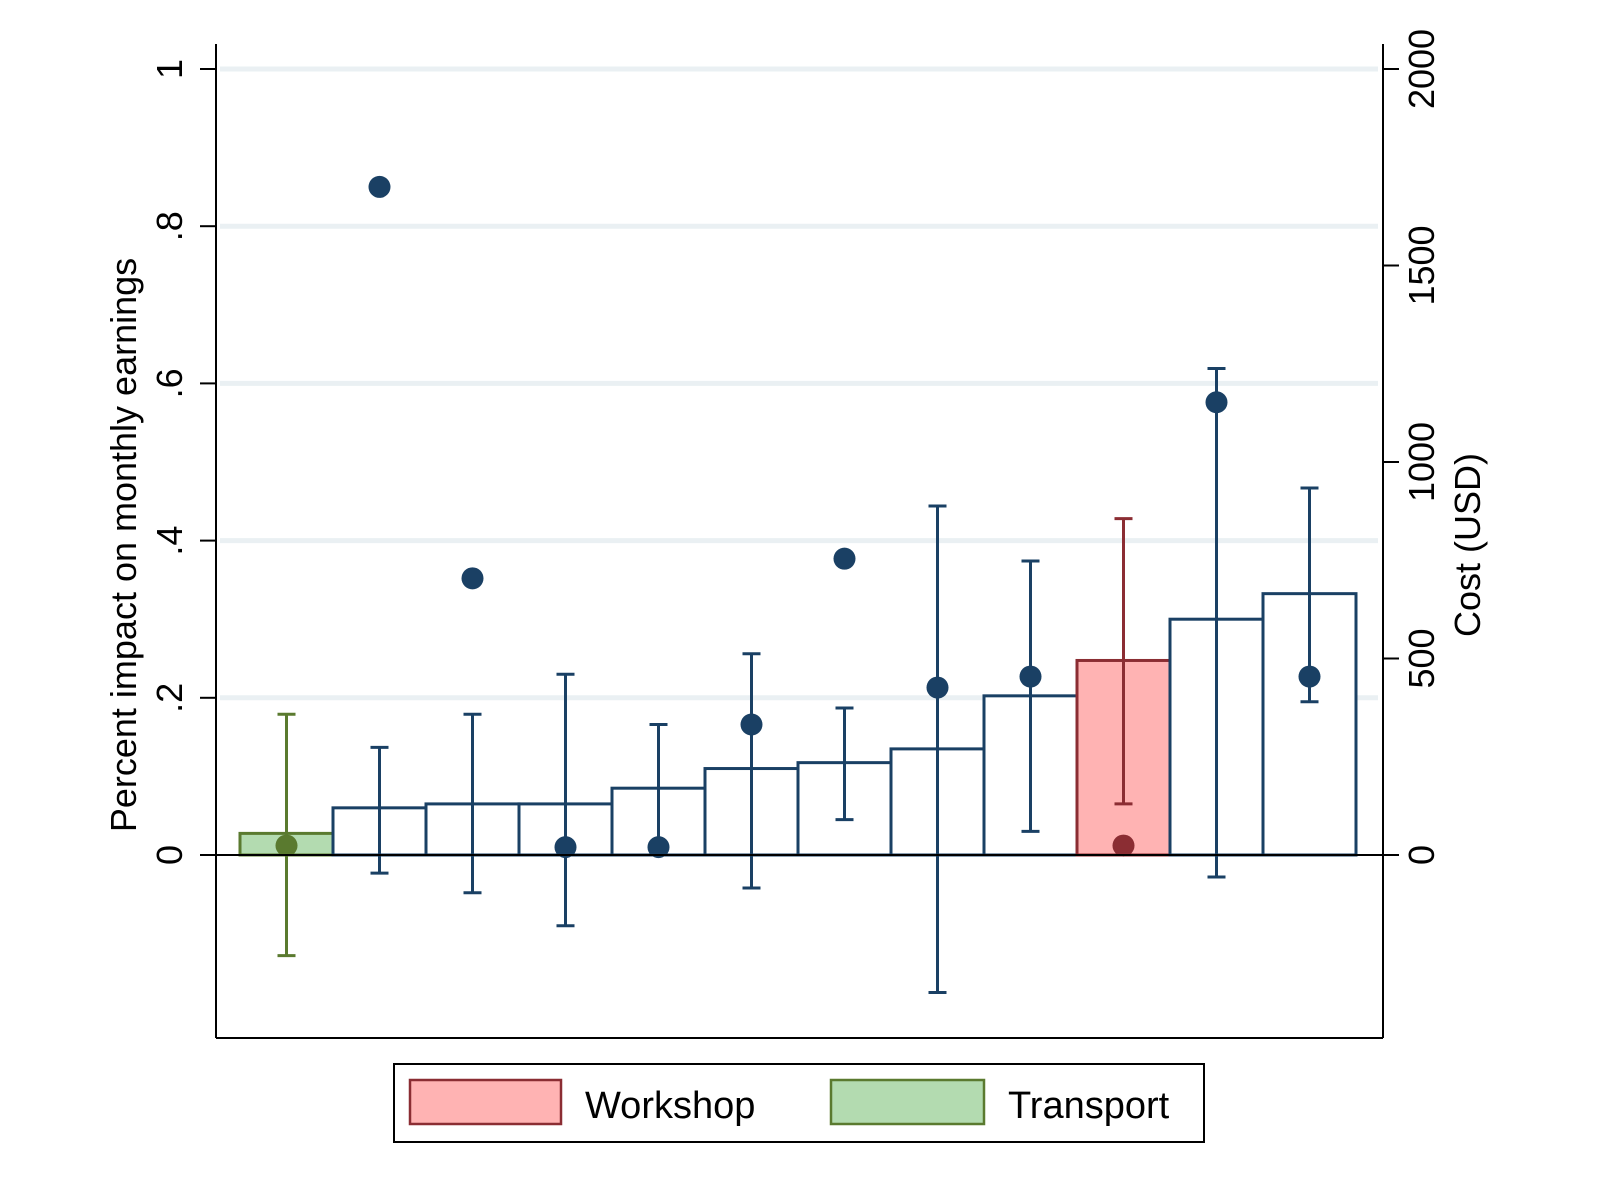  What do you see at coordinates (1421, 265) in the screenshot?
I see `right-tick-label: 1500` at bounding box center [1421, 265].